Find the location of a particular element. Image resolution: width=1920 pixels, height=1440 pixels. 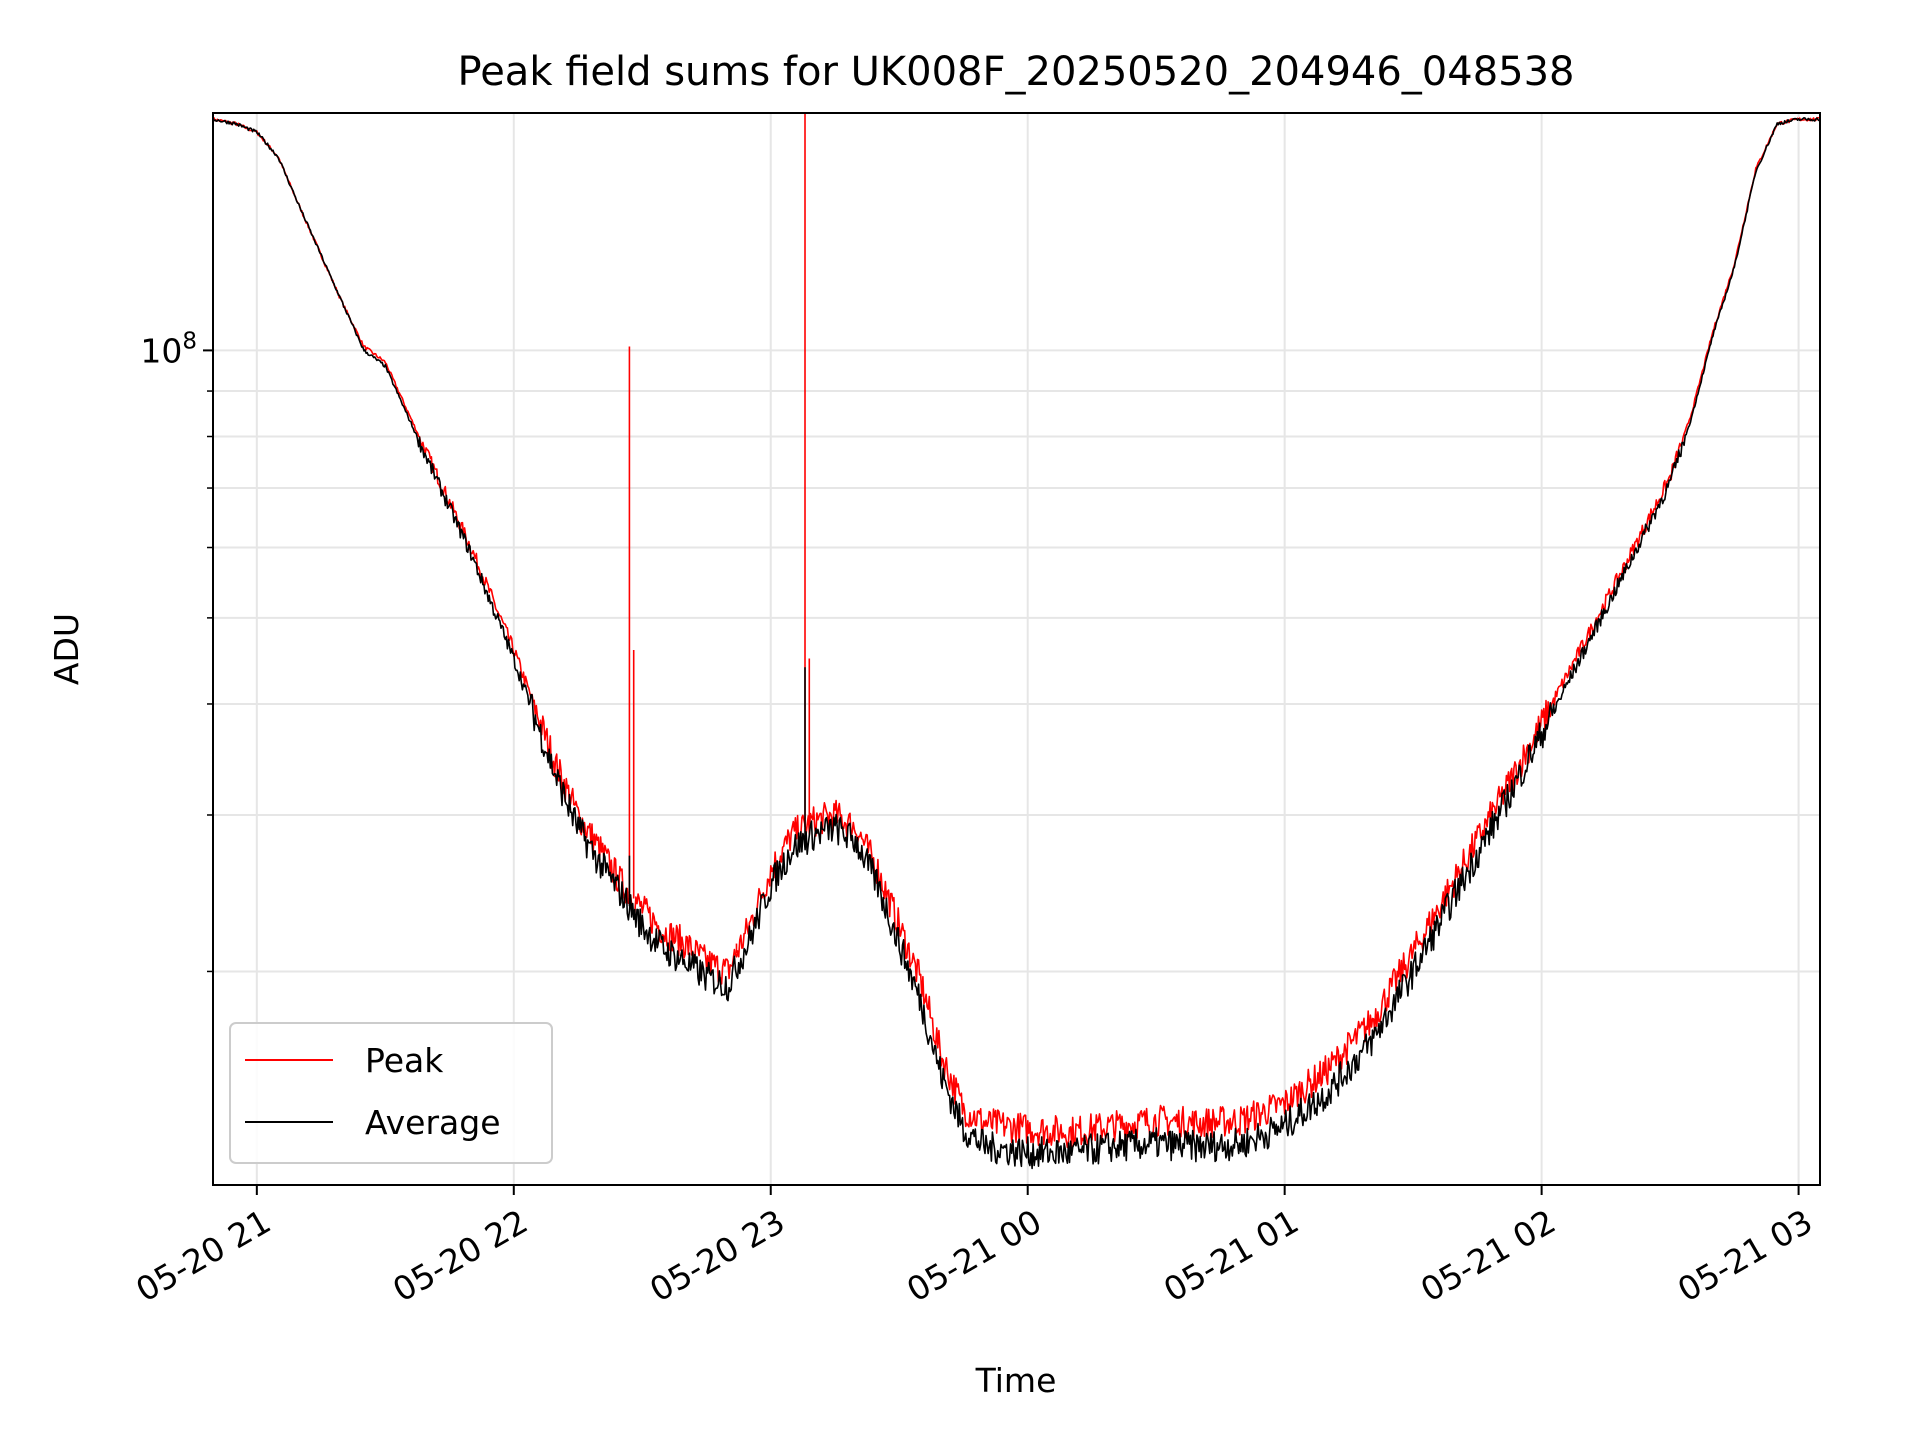

legend-box is located at coordinates (391, 1093).